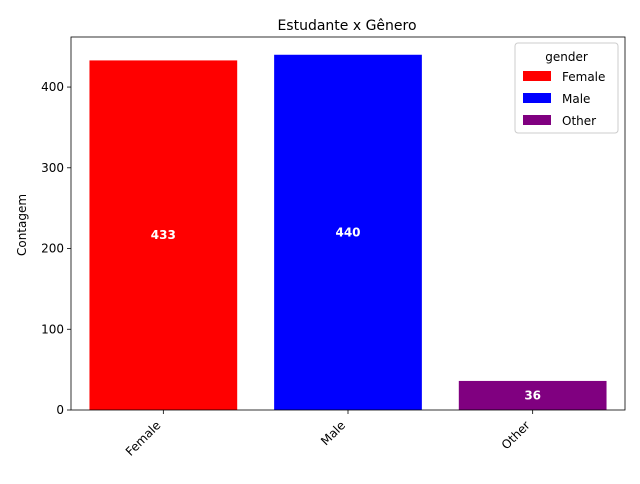 The width and height of the screenshot is (640, 484). What do you see at coordinates (537, 120) in the screenshot?
I see `legend-swatch-other` at bounding box center [537, 120].